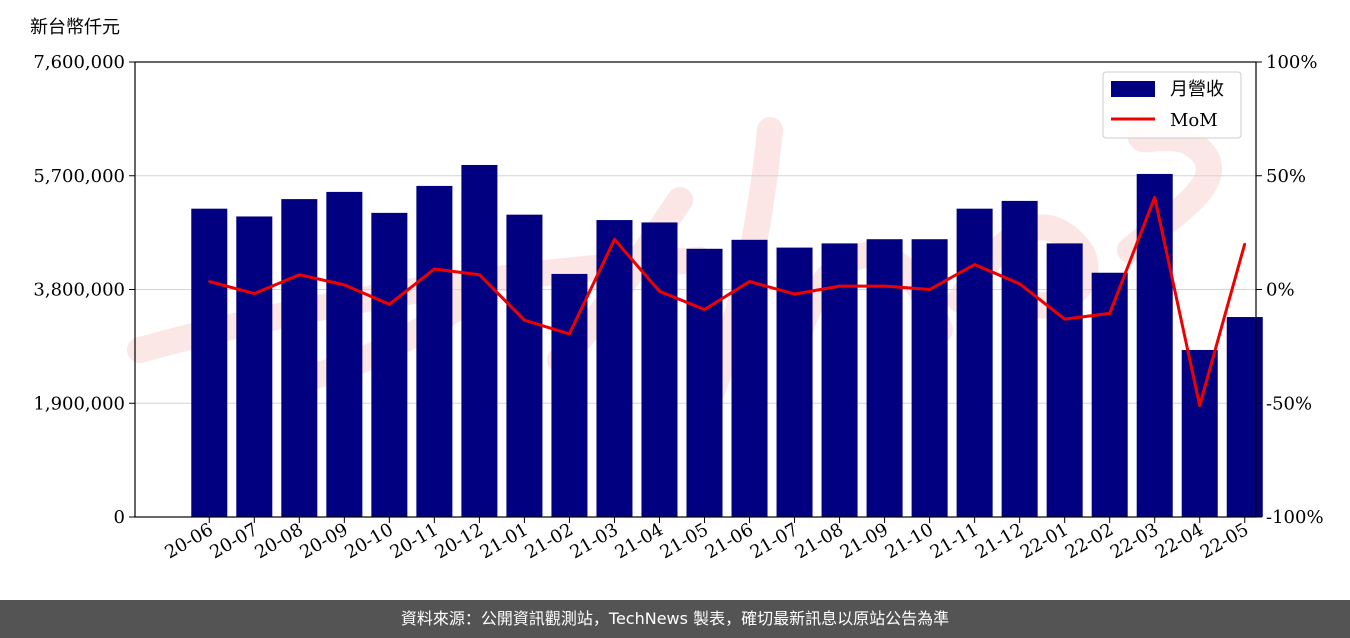  Describe the element at coordinates (1224, 541) in the screenshot. I see `x-tick-label: 22-05` at that location.